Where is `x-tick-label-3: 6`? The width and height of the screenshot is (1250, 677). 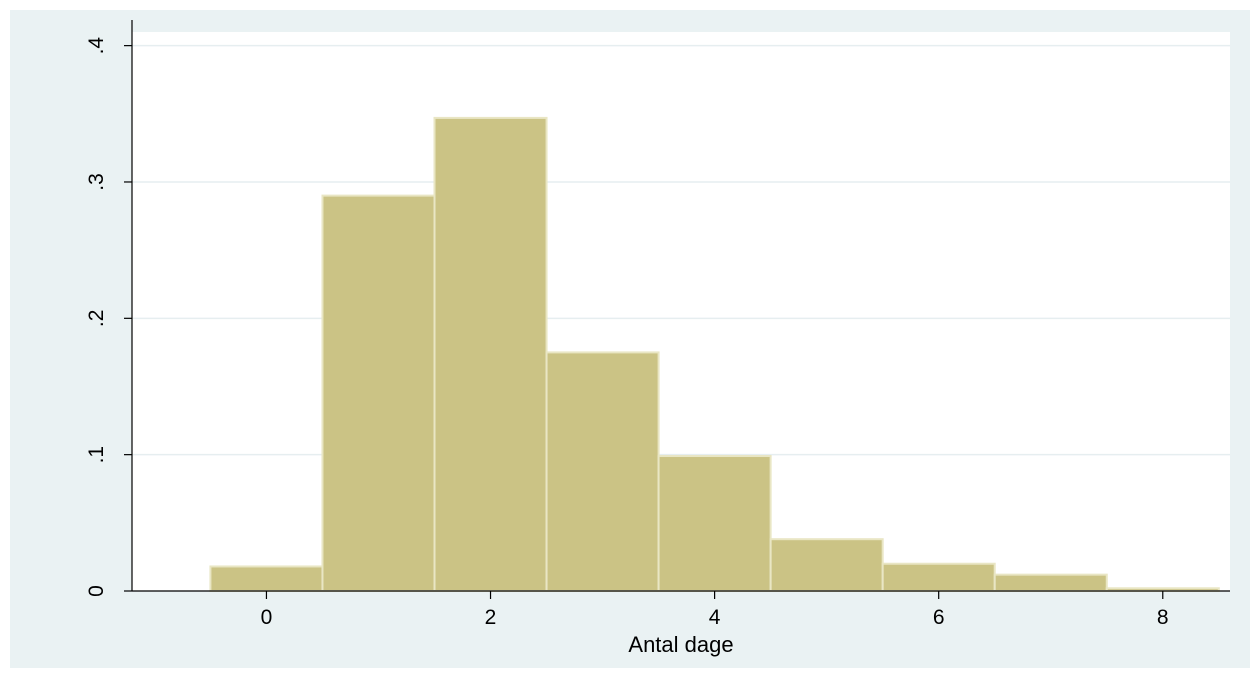 x-tick-label-3: 6 is located at coordinates (939, 617).